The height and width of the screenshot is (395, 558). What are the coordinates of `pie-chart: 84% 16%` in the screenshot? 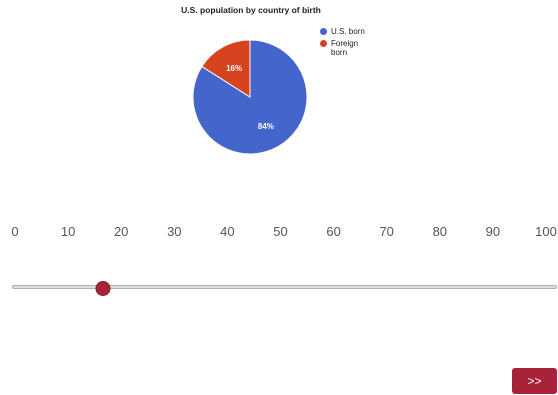 It's located at (250, 97).